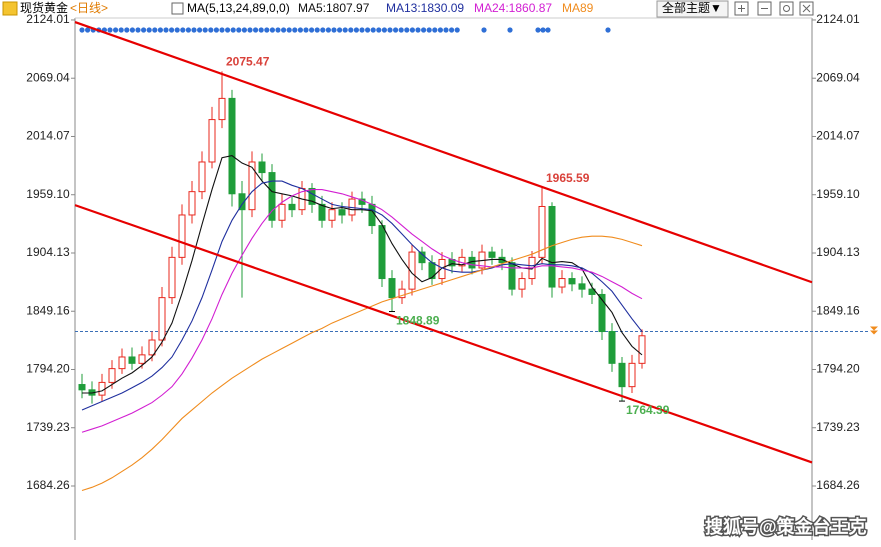  What do you see at coordinates (578, 8) in the screenshot?
I see `legend-ma89: MA89` at bounding box center [578, 8].